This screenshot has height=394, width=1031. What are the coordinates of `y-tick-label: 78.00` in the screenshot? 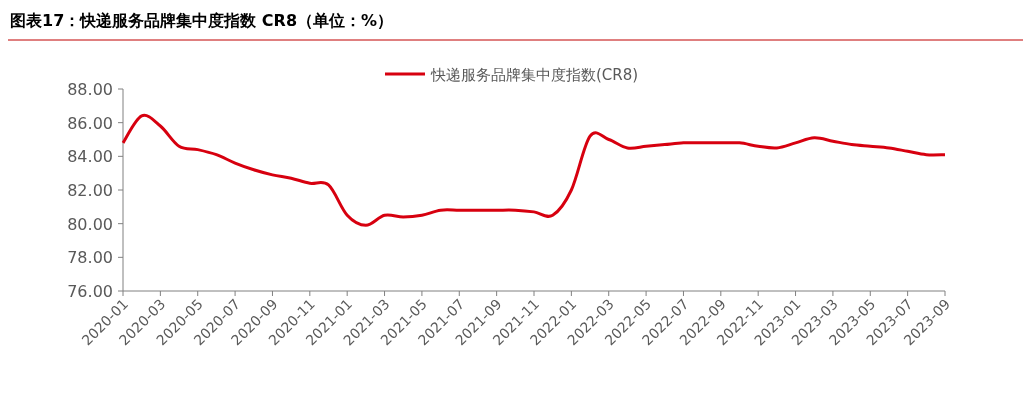 It's located at (90, 258).